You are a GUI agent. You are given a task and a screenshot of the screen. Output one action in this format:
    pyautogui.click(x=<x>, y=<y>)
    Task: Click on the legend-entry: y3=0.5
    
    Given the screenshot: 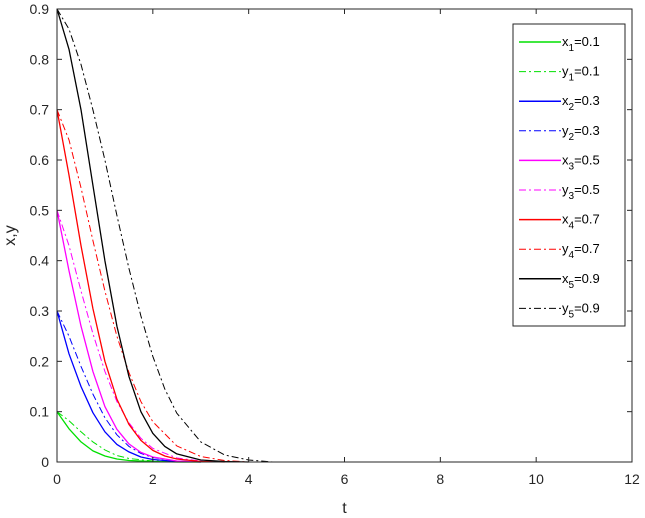 What is the action you would take?
    pyautogui.click(x=581, y=192)
    